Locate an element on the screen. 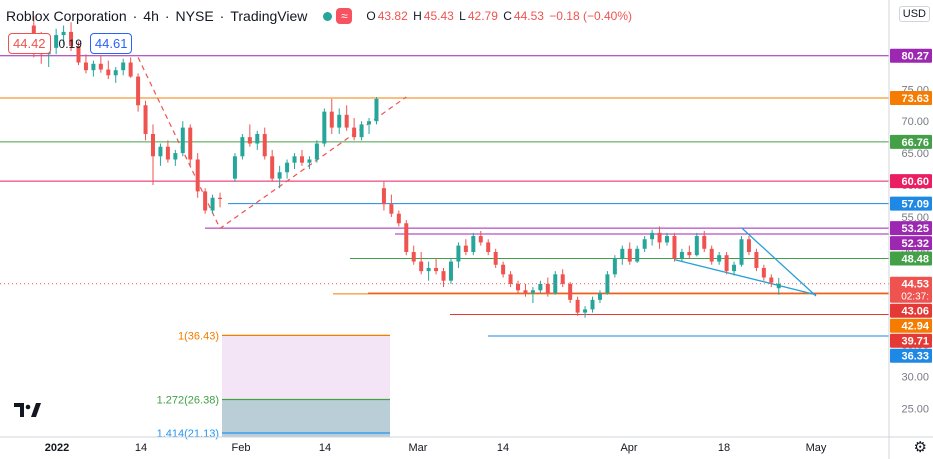  symbol-name: Roblox Corporation is located at coordinates (66, 16).